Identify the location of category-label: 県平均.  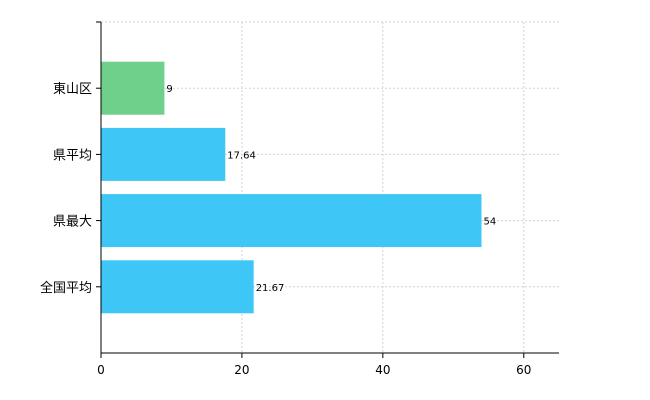
(72, 155).